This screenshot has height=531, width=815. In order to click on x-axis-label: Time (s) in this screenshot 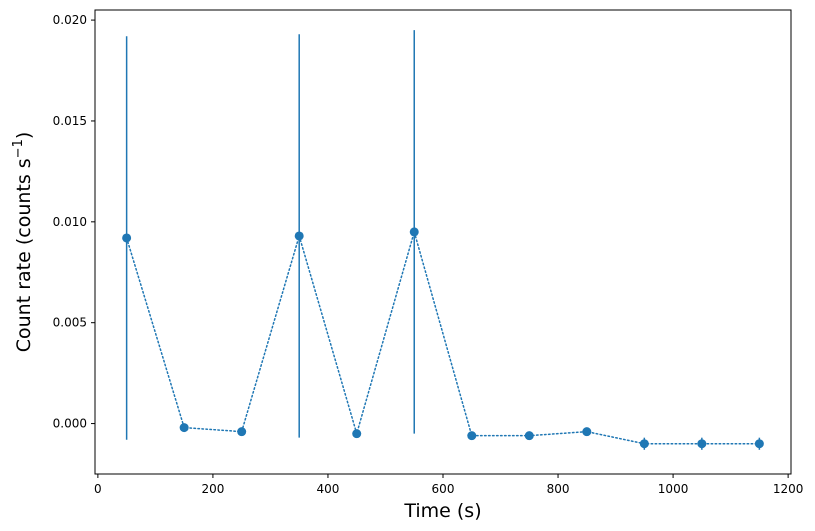, I will do `click(442, 511)`.